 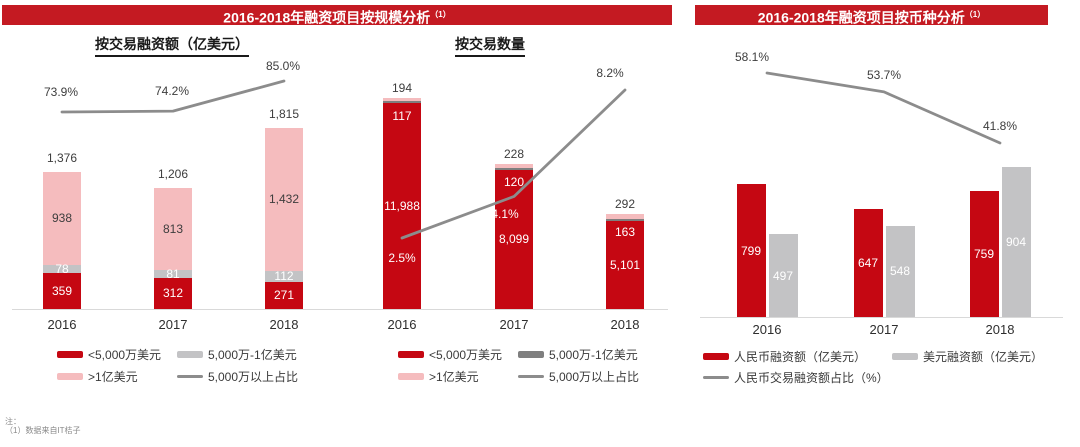 What do you see at coordinates (800, 357) in the screenshot?
I see `legend-label: 人民币融资额（亿美元）` at bounding box center [800, 357].